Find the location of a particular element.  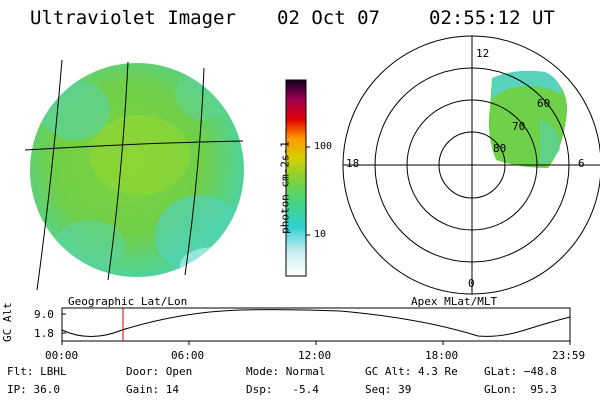

right-caption: Apex MLat/MLT is located at coordinates (454, 301).